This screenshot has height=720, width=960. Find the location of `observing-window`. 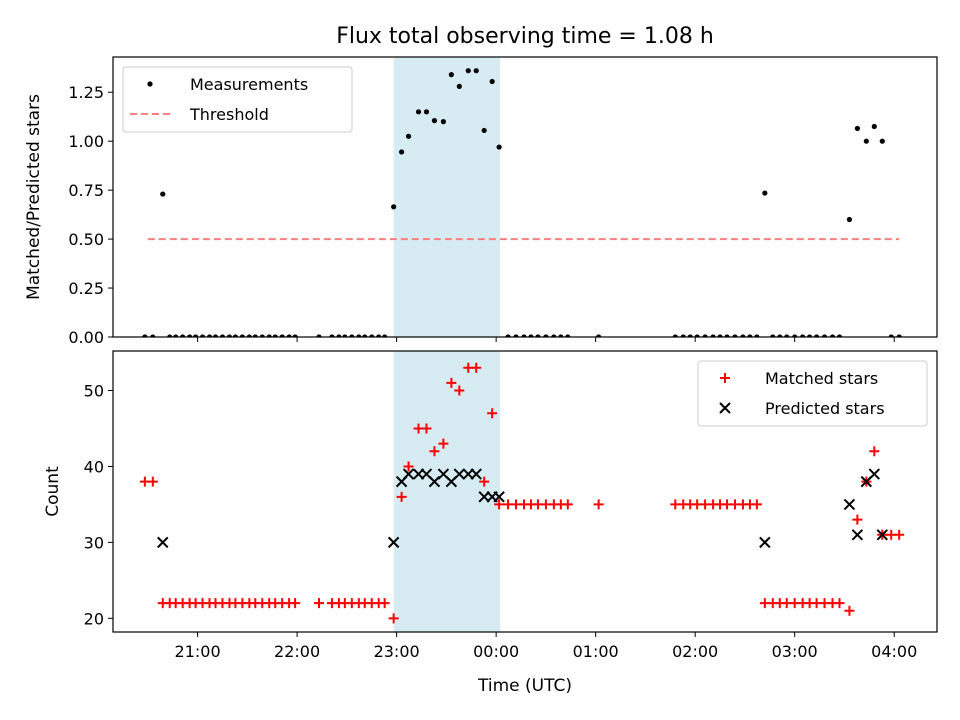

observing-window is located at coordinates (447, 491).